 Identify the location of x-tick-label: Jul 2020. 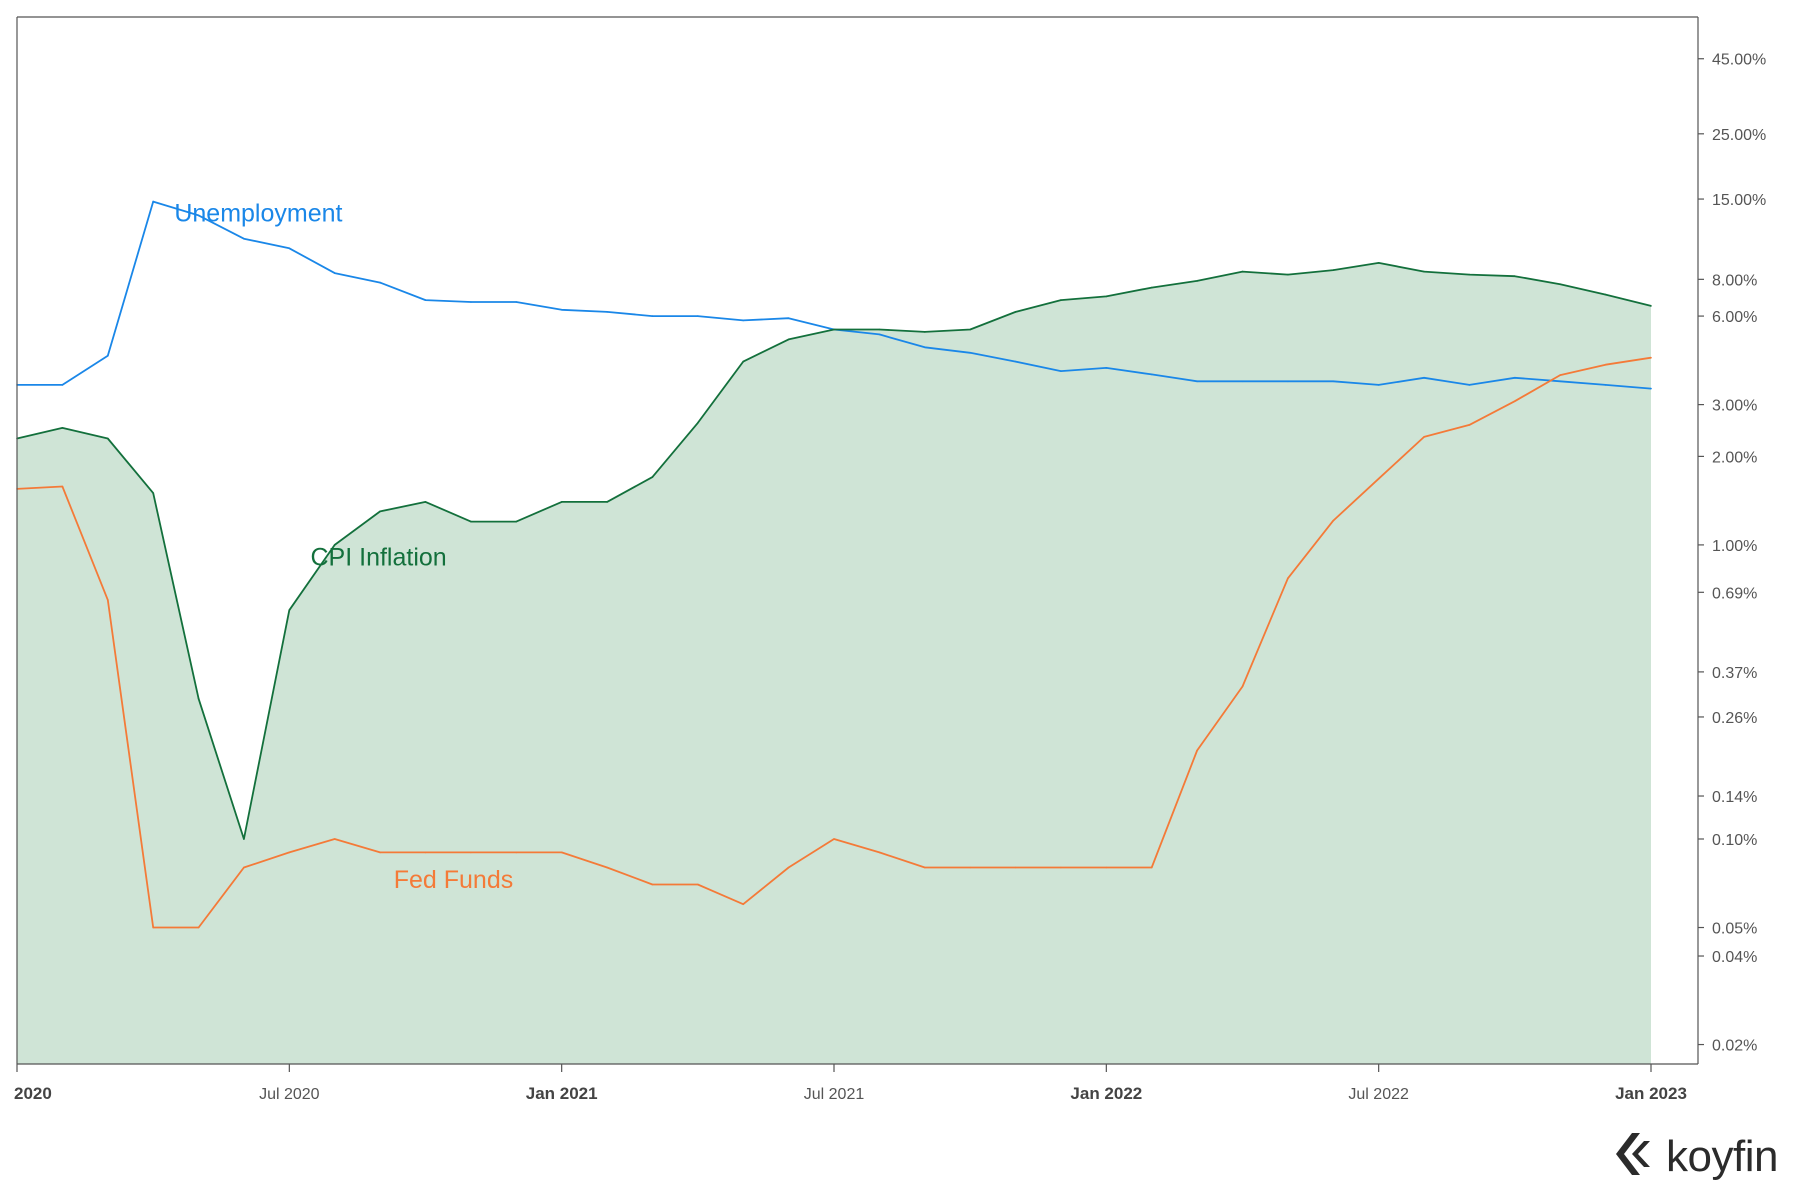
(289, 1094).